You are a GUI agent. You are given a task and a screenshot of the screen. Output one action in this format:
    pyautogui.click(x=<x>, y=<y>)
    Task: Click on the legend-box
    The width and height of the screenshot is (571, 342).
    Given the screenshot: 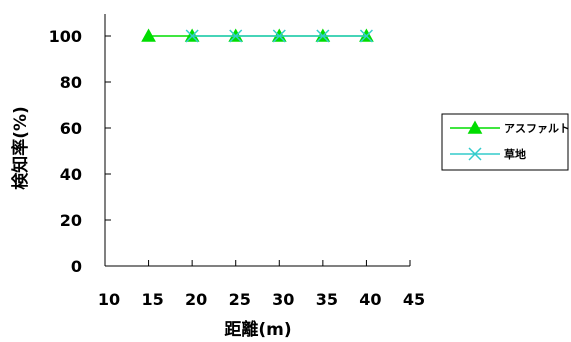 What is the action you would take?
    pyautogui.click(x=505, y=142)
    